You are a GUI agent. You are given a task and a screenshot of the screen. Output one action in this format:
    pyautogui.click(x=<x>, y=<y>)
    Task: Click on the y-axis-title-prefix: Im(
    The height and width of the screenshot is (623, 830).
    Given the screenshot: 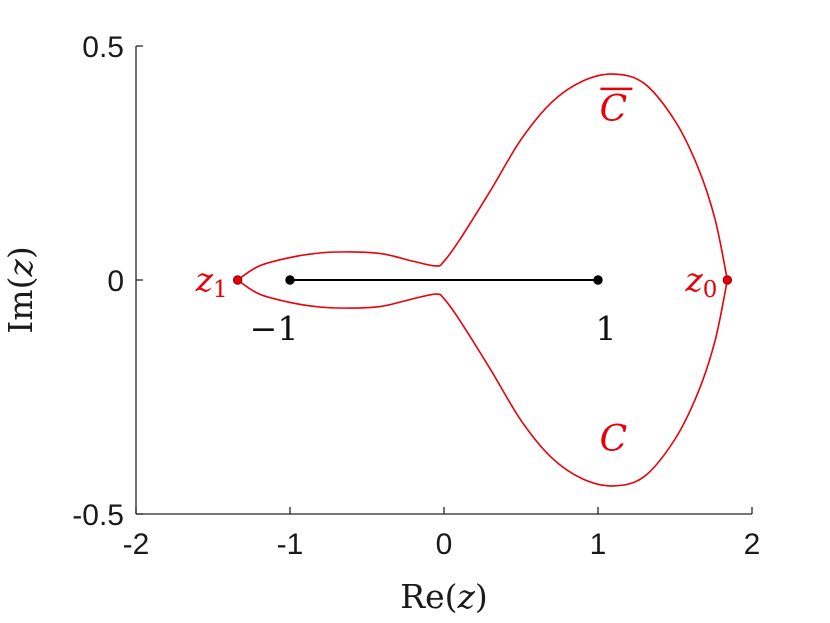 What is the action you would take?
    pyautogui.click(x=20, y=305)
    